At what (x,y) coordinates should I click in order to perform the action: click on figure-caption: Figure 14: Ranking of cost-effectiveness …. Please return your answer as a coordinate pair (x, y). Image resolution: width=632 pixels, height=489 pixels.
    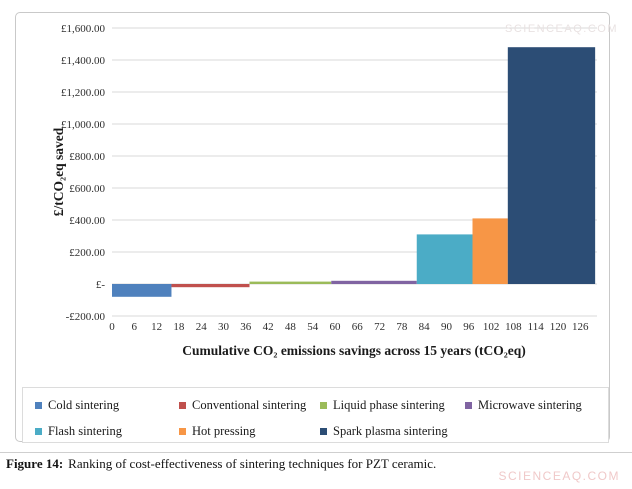
    Looking at the image, I should click on (306, 464).